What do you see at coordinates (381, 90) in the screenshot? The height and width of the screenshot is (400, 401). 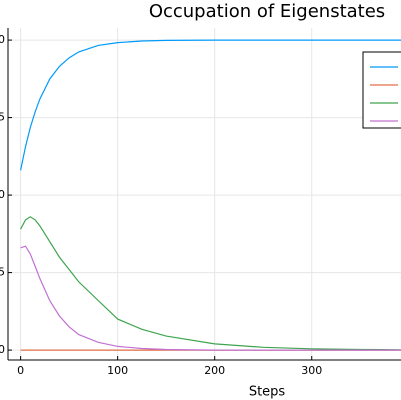 I see `legend-box` at bounding box center [381, 90].